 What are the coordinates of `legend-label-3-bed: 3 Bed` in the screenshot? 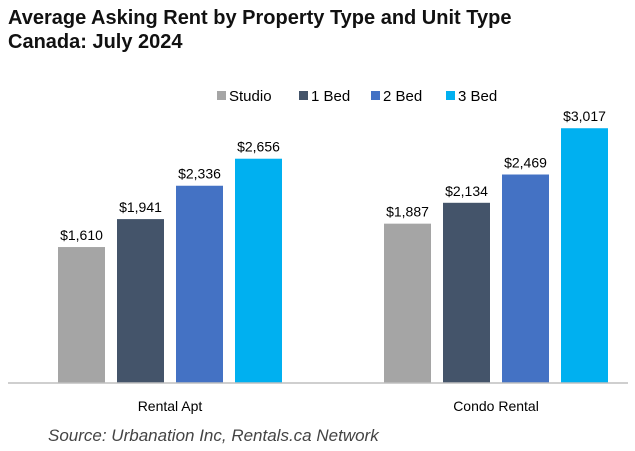 It's located at (477, 96).